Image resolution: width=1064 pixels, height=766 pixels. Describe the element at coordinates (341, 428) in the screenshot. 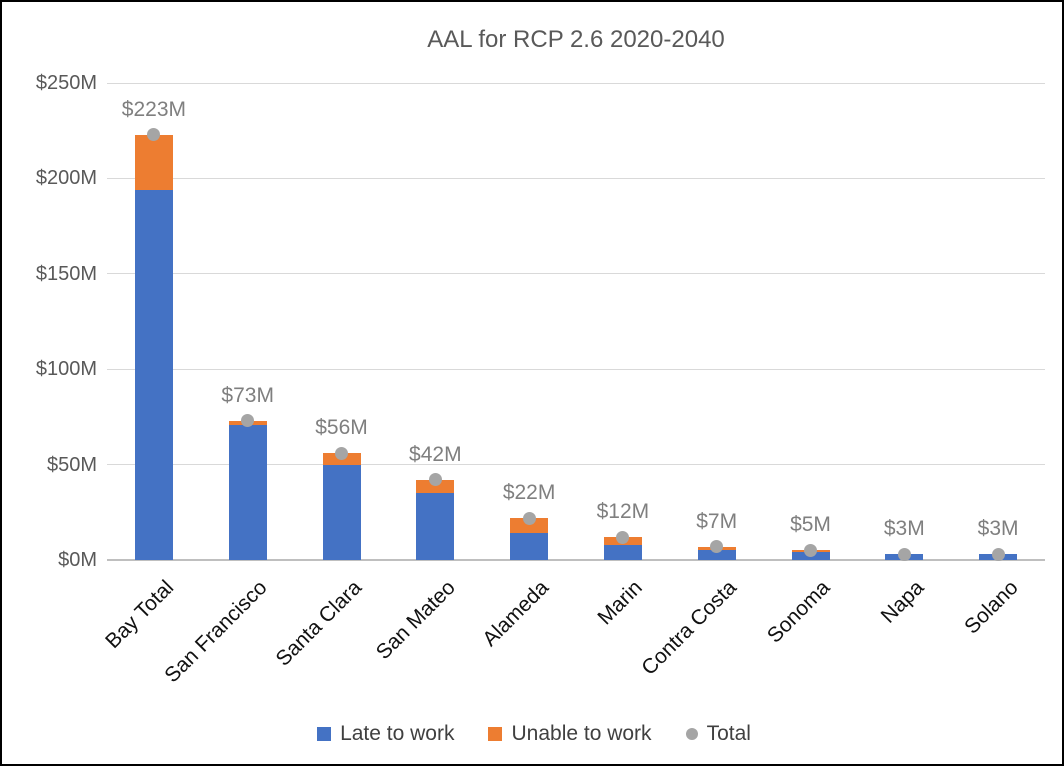

I see `total-data-label: $56M` at that location.